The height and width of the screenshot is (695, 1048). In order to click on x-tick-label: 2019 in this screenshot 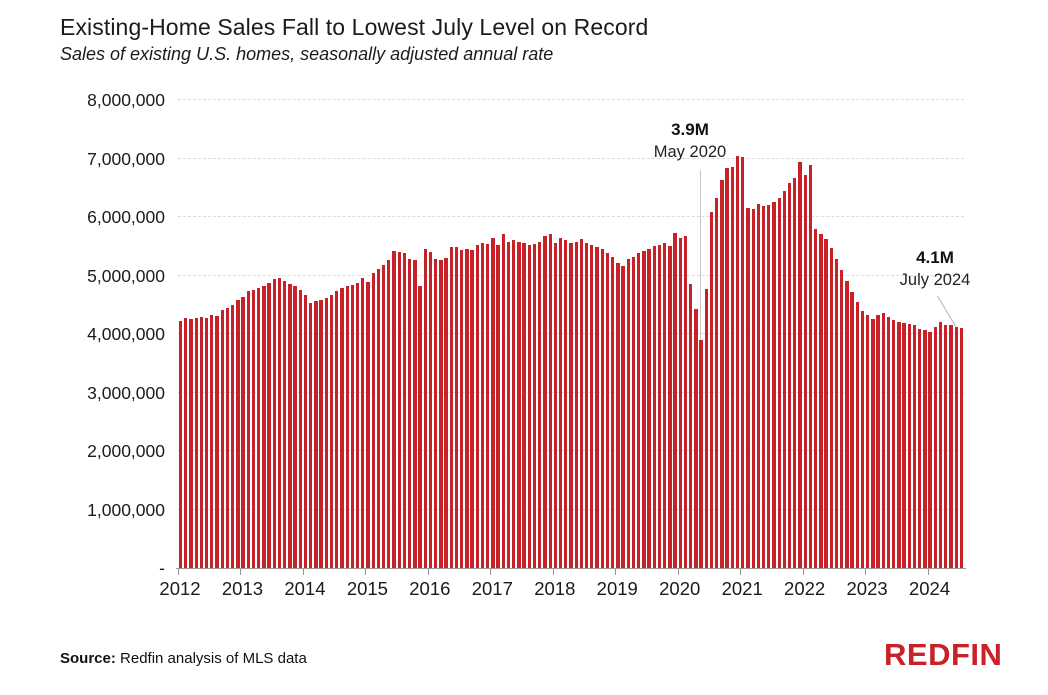, I will do `click(617, 588)`.